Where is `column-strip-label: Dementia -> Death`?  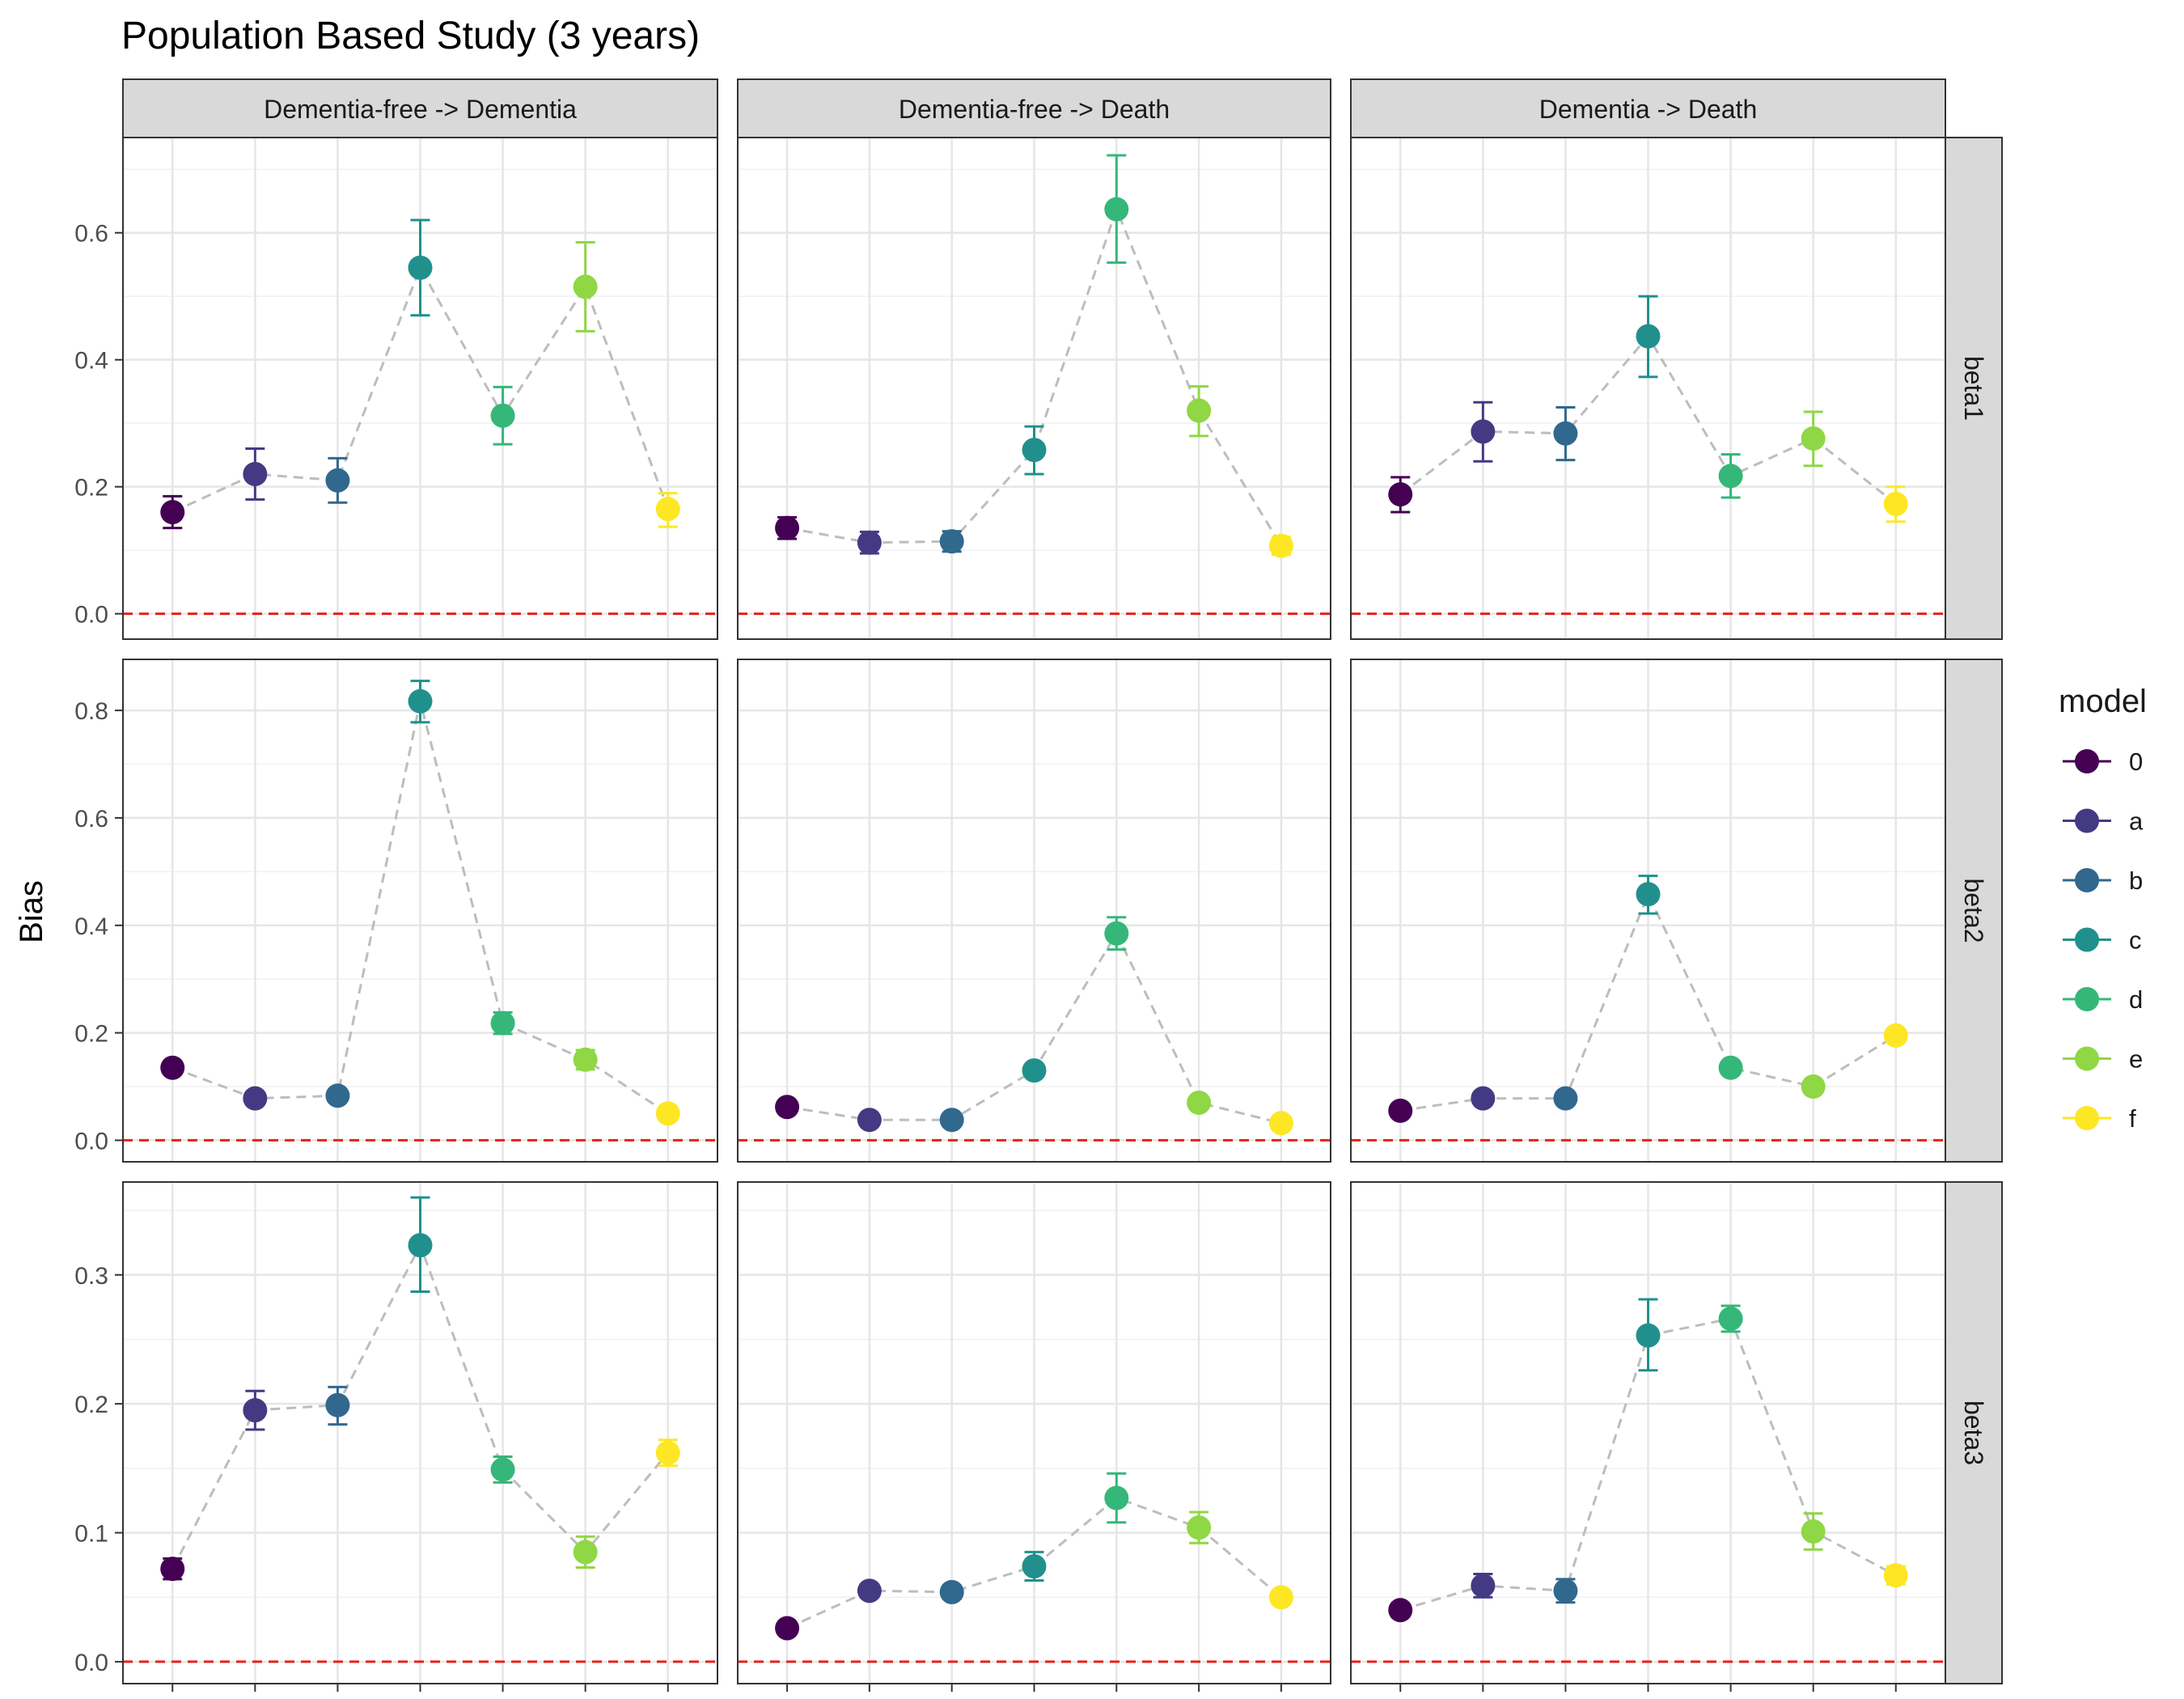
column-strip-label: Dementia -> Death is located at coordinates (1648, 110).